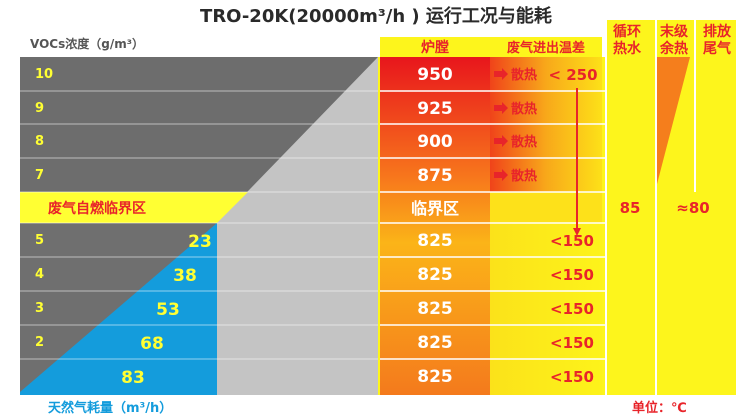  Describe the element at coordinates (435, 176) in the screenshot. I see `furnace-value: 875` at that location.